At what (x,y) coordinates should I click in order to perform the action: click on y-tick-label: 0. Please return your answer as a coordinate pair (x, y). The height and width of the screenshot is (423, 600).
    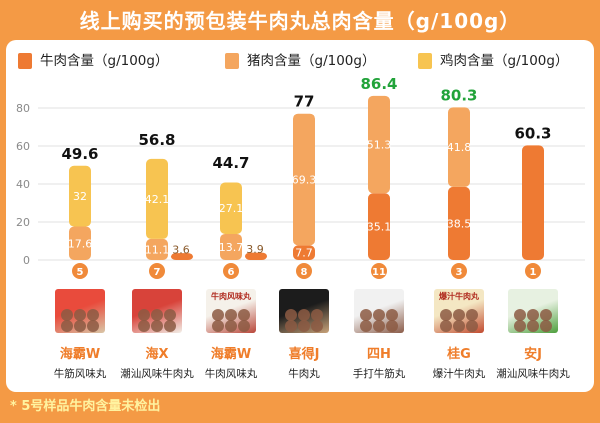
    Looking at the image, I should click on (26, 260).